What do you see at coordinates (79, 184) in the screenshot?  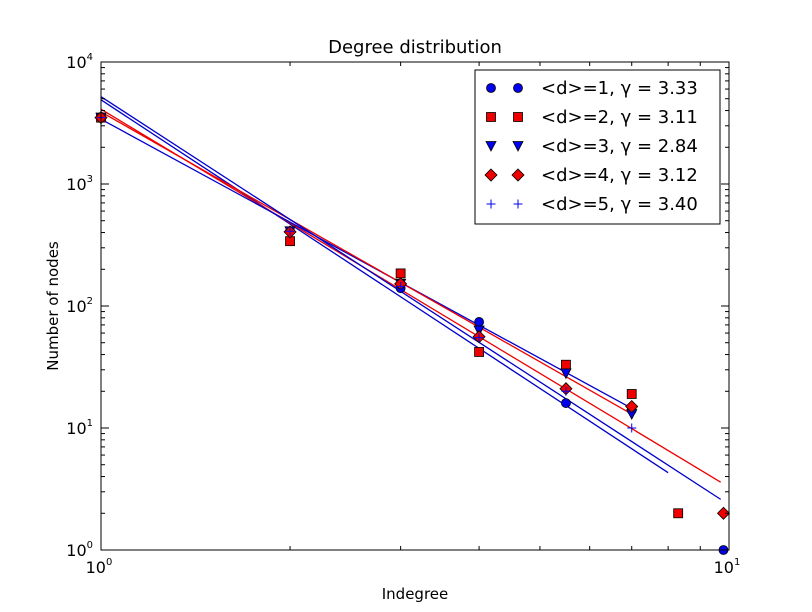 I see `y-tick-label: 103` at bounding box center [79, 184].